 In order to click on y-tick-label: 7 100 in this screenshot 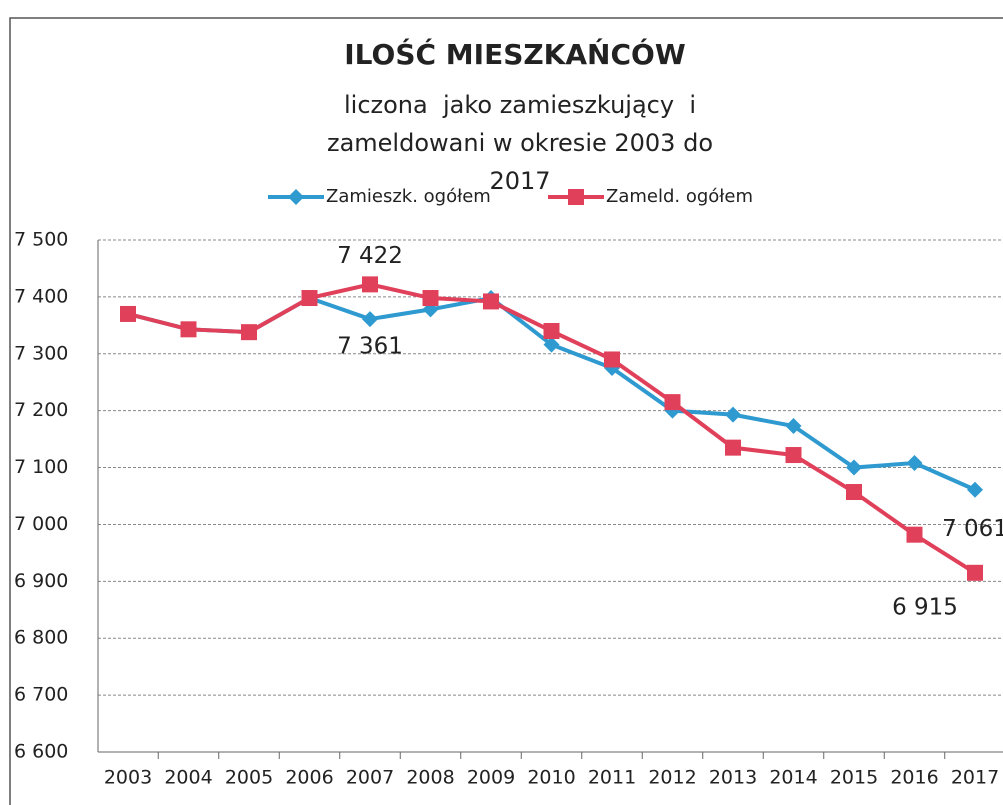, I will do `click(41, 467)`.